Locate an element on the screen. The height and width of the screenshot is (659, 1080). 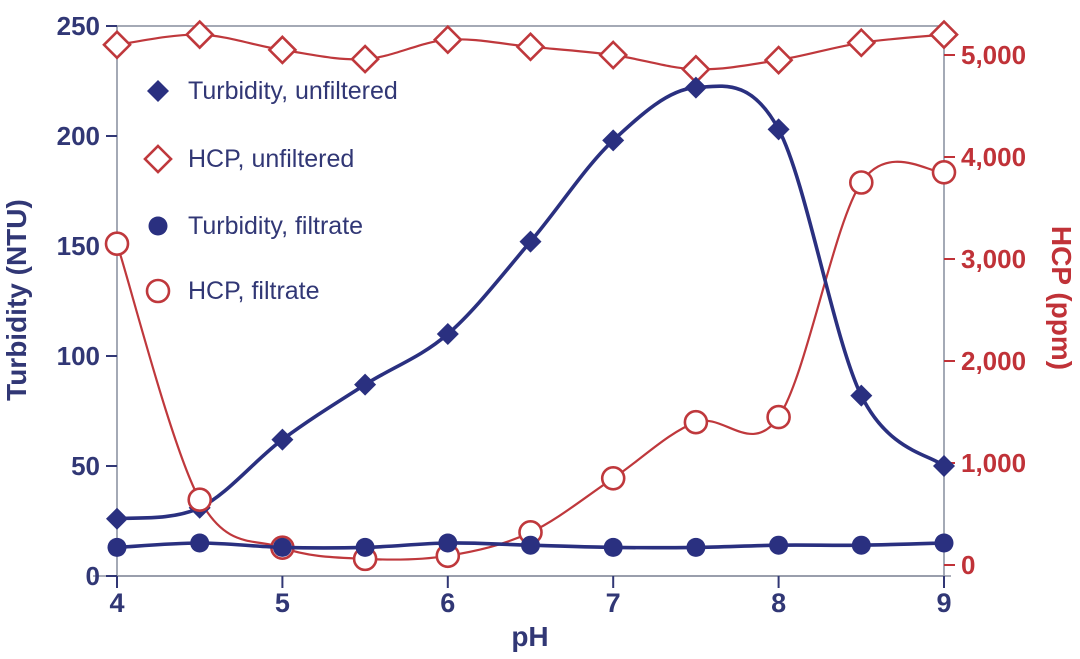
legend-item-3: Turbidity, filtrate is located at coordinates (255, 226).